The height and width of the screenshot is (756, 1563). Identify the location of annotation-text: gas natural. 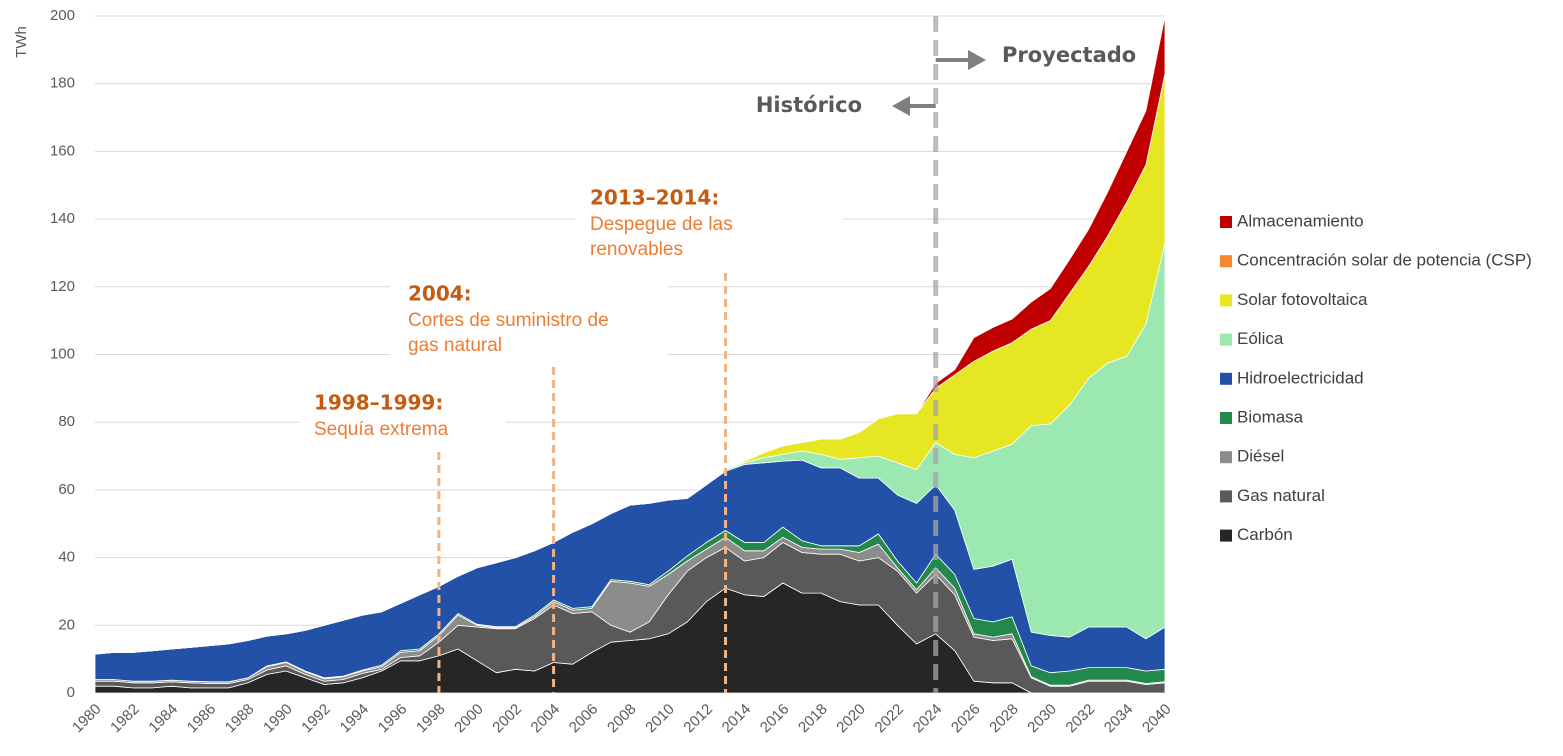
(455, 345).